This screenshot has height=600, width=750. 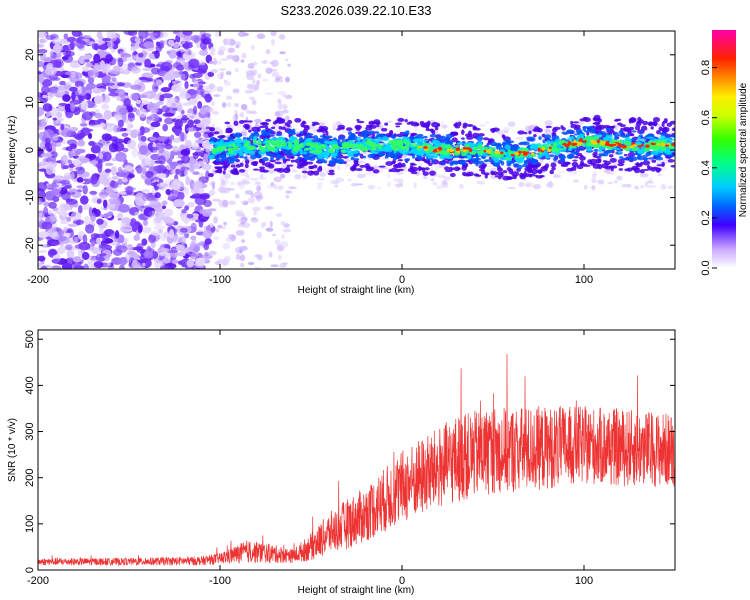 What do you see at coordinates (402, 280) in the screenshot?
I see `spectrogram-x-tick-label: 0` at bounding box center [402, 280].